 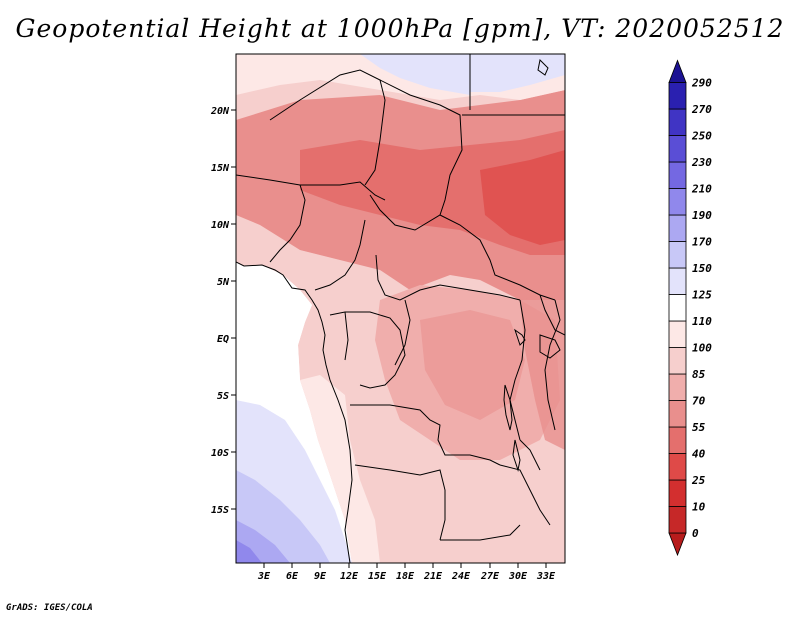 I want to click on lon-label: 3E, so click(x=264, y=576).